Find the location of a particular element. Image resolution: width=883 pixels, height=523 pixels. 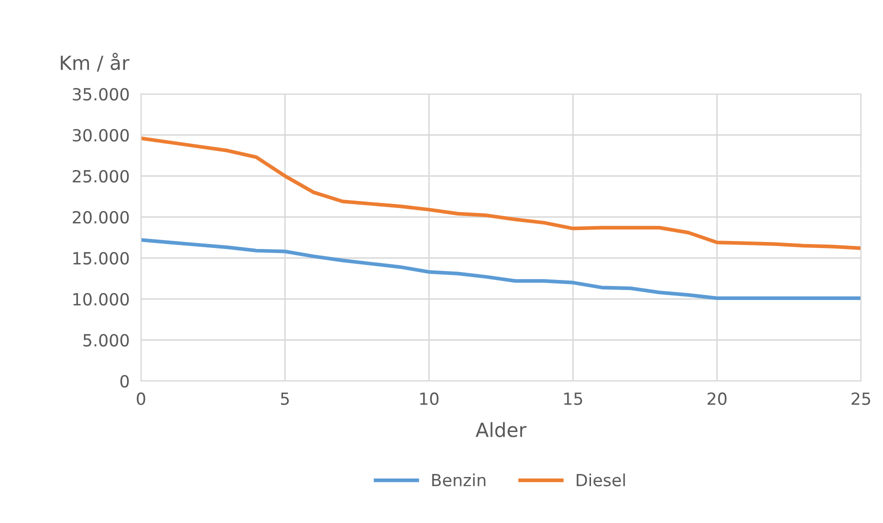

legend-label: Benzin is located at coordinates (459, 479).